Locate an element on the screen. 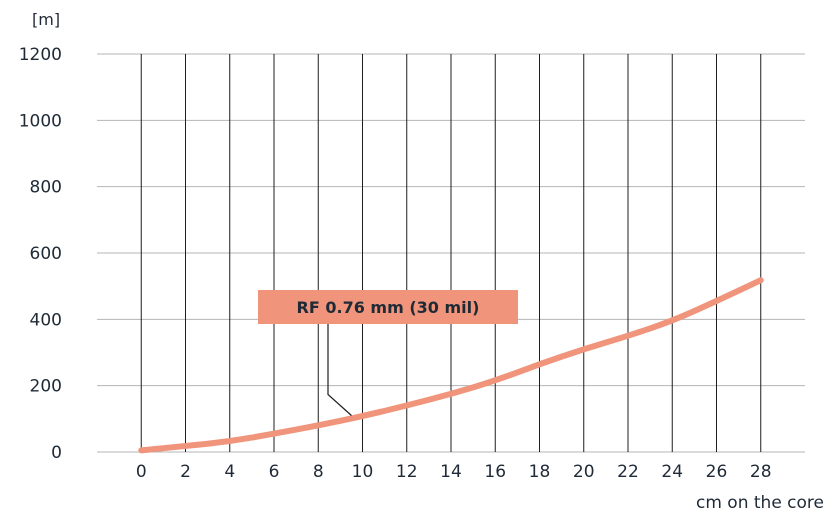 This screenshot has height=520, width=828. x-tick-label: 26 is located at coordinates (717, 472).